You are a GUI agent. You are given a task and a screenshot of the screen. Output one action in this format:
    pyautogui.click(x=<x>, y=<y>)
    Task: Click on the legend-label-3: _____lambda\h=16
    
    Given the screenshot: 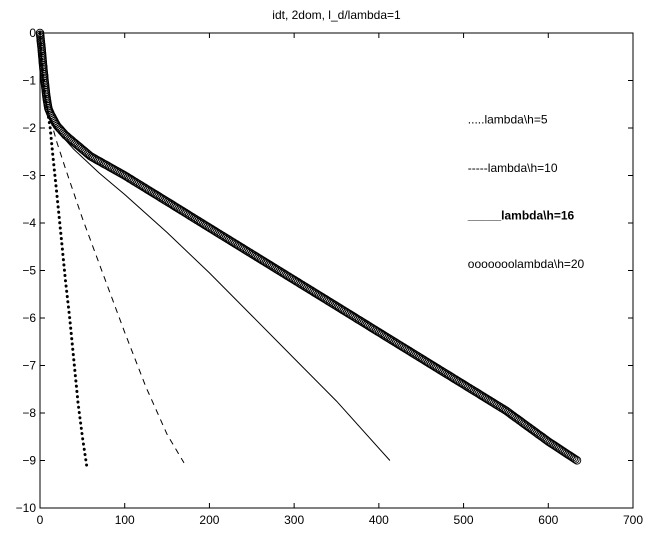 What is the action you would take?
    pyautogui.click(x=521, y=216)
    